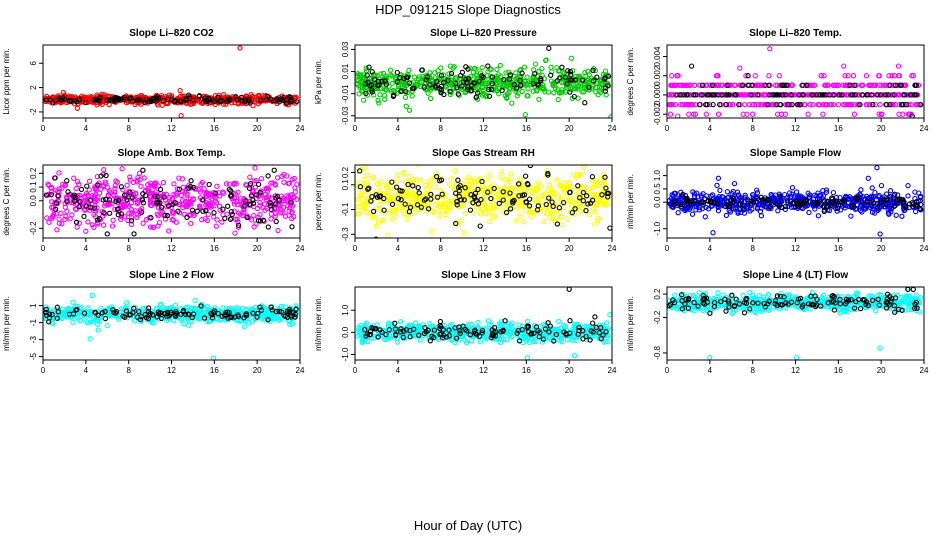 The image size is (936, 540). I want to click on y-tick-label: -3, so click(33, 340).